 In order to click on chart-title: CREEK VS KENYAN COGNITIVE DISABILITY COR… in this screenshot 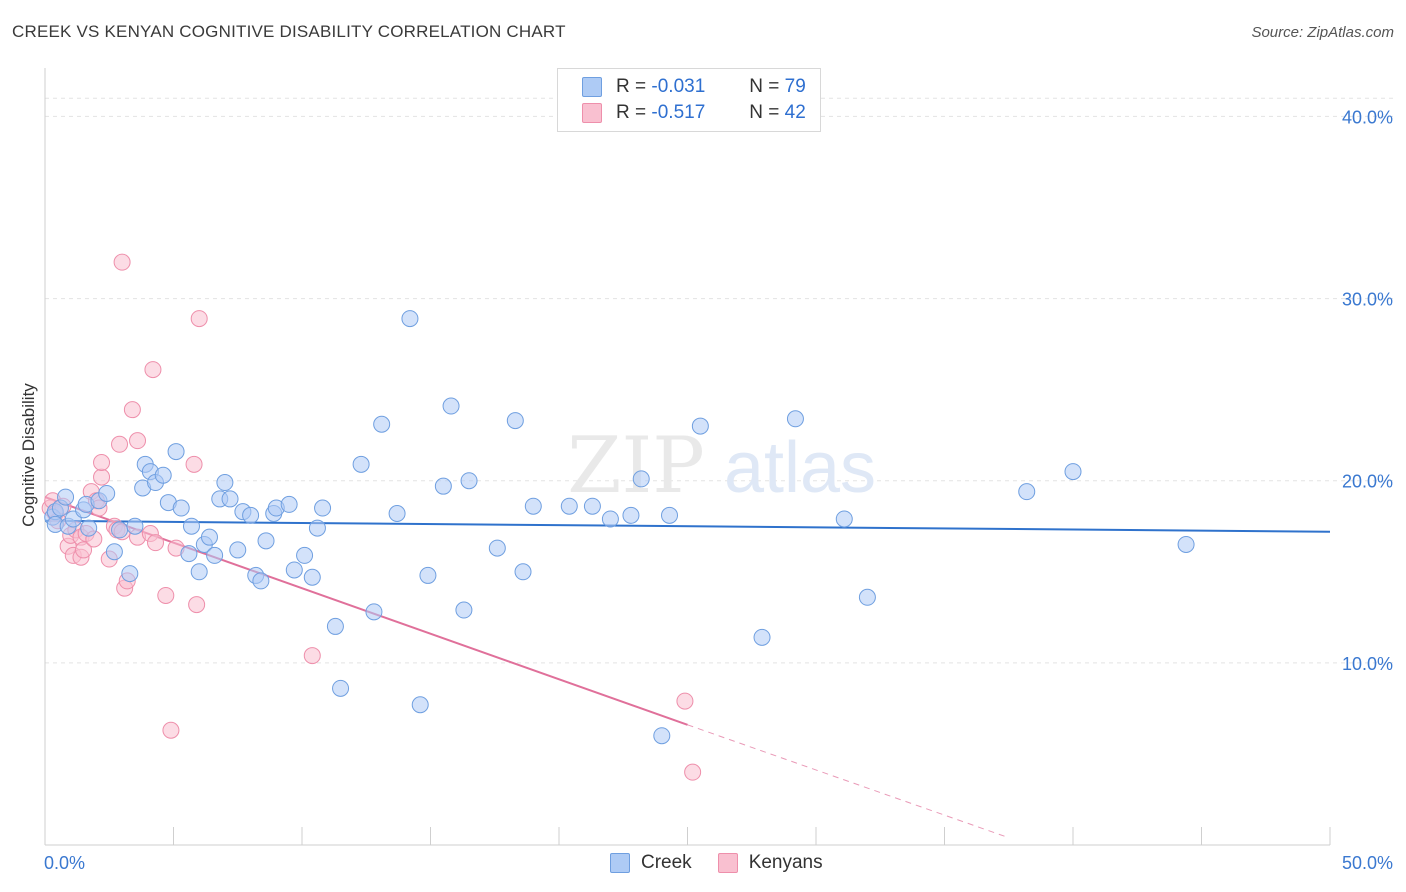, I will do `click(289, 31)`.